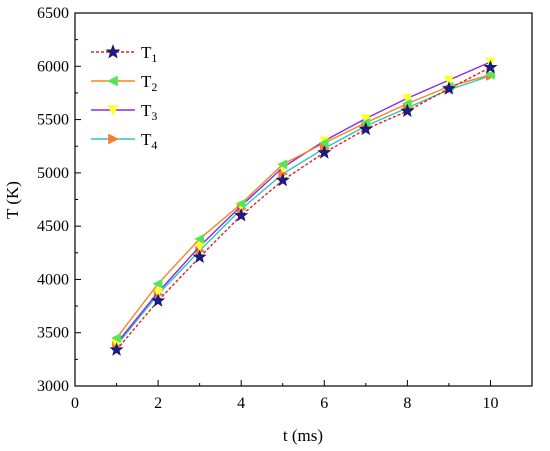  Describe the element at coordinates (124, 141) in the screenshot. I see `legend-entry-t4: T4` at that location.